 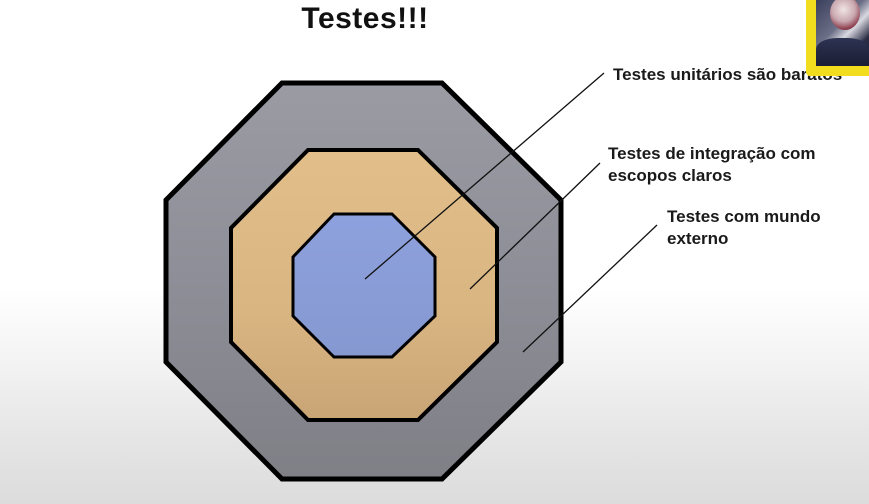 I want to click on webcam-overlay, so click(x=837, y=38).